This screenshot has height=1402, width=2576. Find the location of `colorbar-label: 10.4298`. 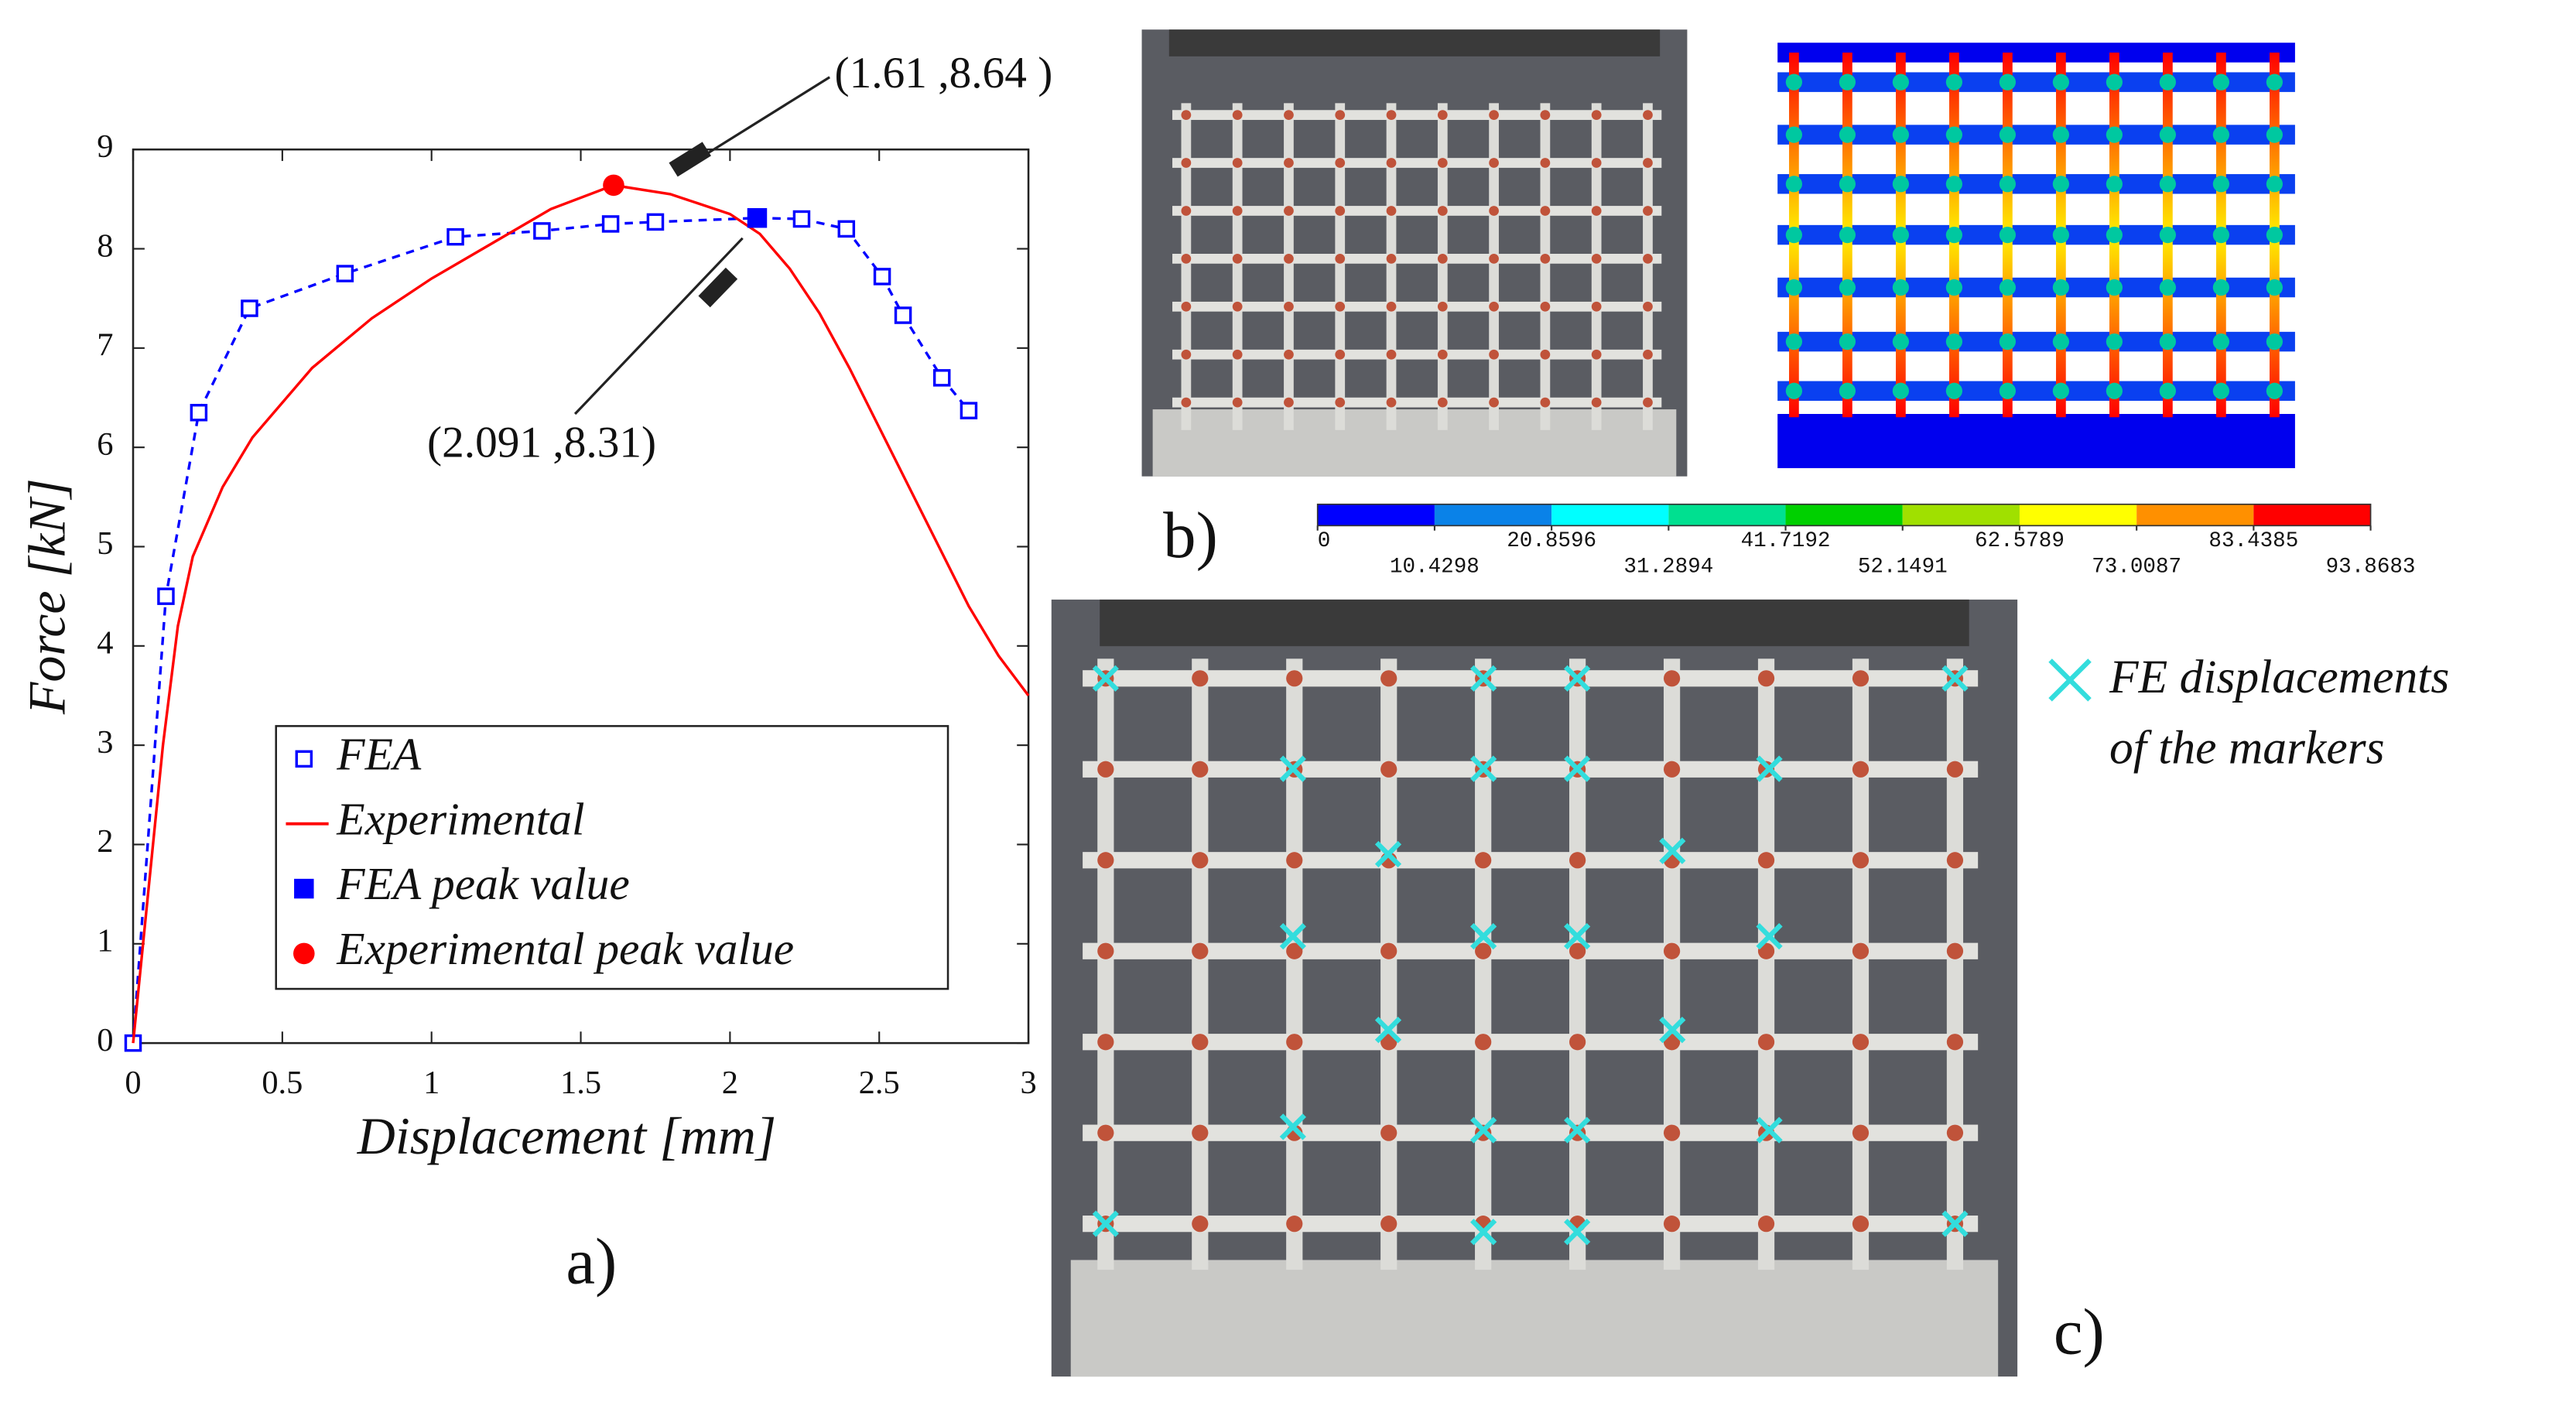

colorbar-label: 10.4298 is located at coordinates (1435, 568).